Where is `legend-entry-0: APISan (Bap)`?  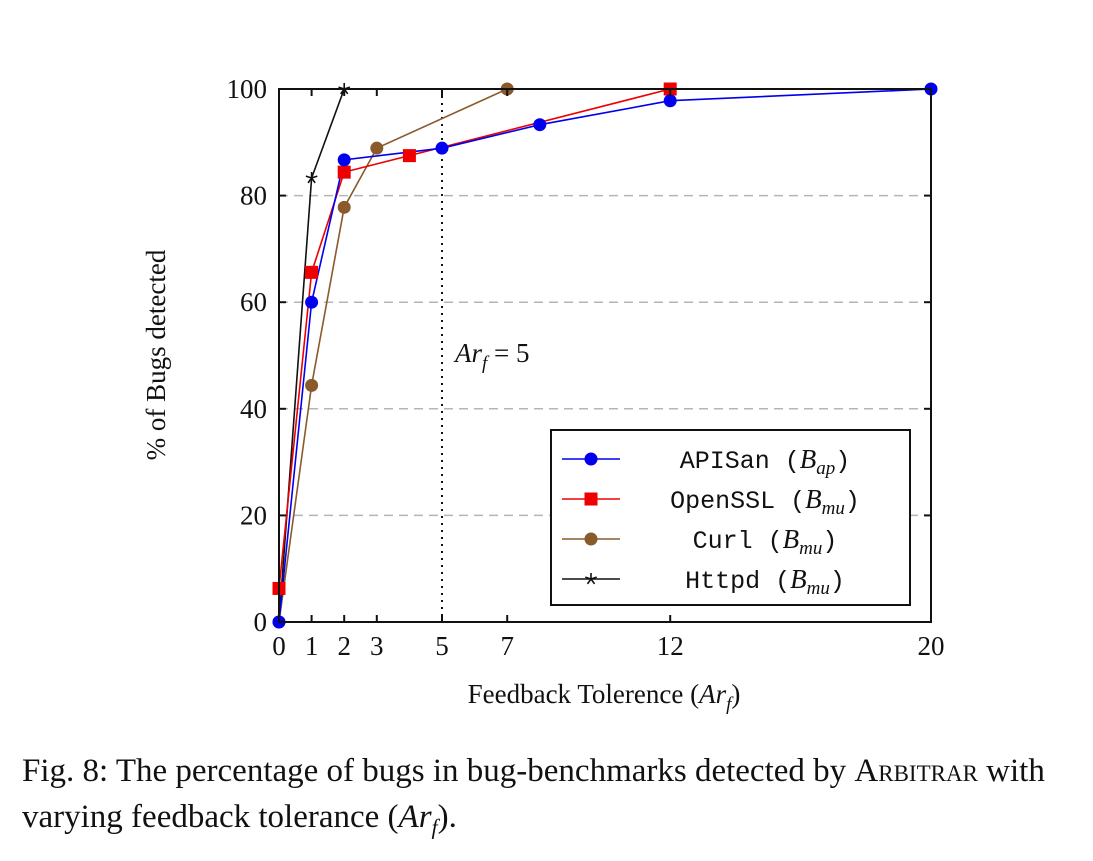 legend-entry-0: APISan (Bap) is located at coordinates (706, 461).